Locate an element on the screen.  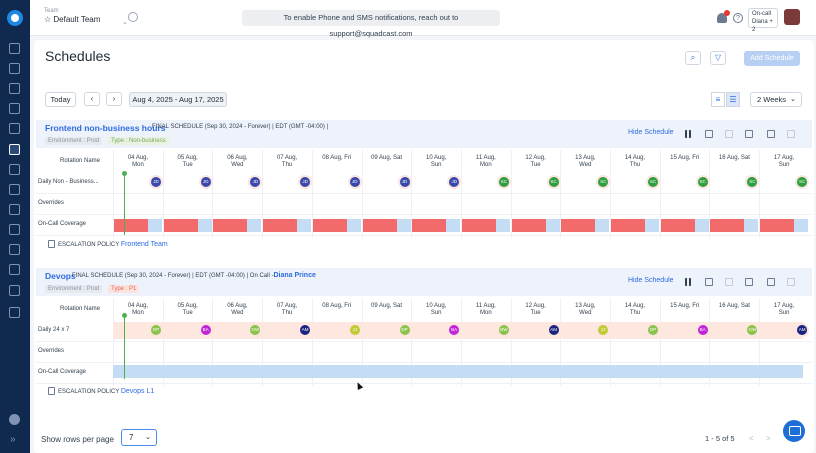
runbooks-icon is located at coordinates (14, 209).